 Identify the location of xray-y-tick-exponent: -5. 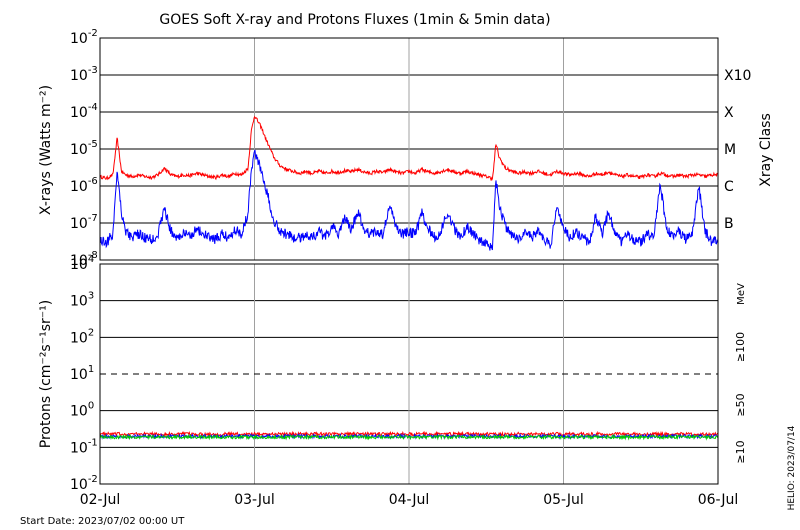
(93, 144).